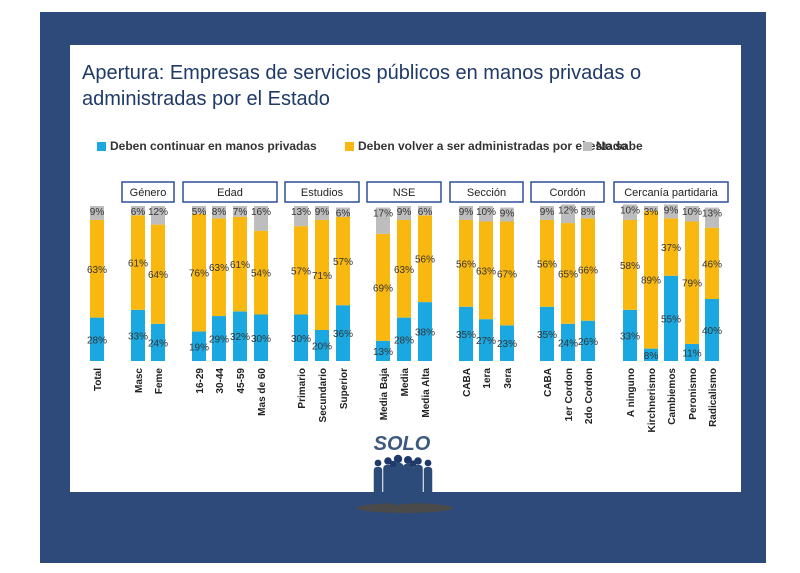 This screenshot has height=573, width=800. What do you see at coordinates (547, 335) in the screenshot?
I see `data-label-16-series-1: 35%` at bounding box center [547, 335].